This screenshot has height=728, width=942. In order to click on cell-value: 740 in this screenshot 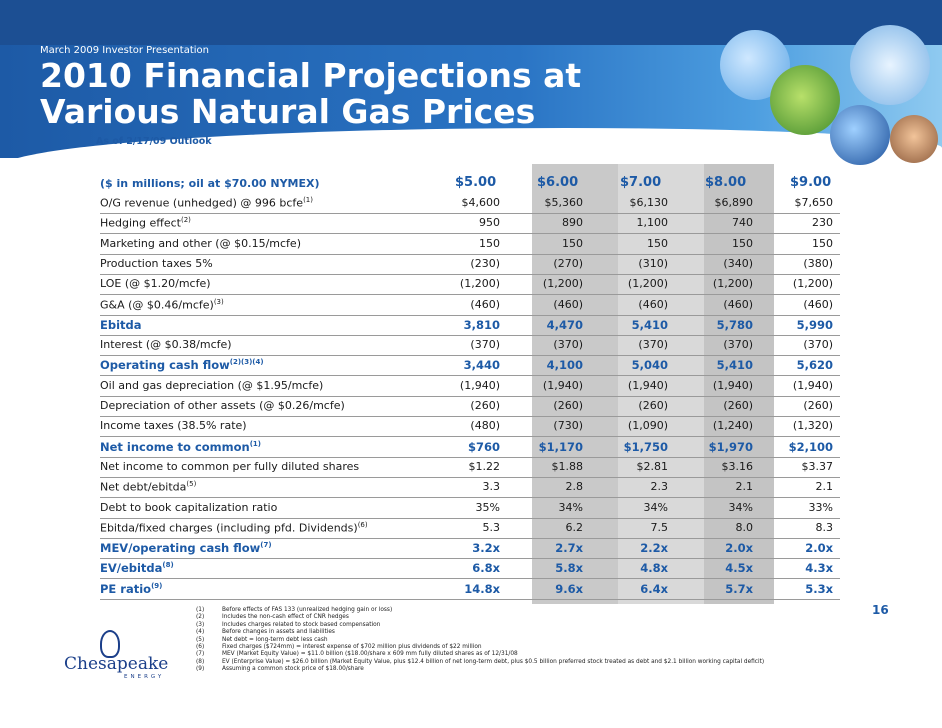, I will do `click(742, 223)`.